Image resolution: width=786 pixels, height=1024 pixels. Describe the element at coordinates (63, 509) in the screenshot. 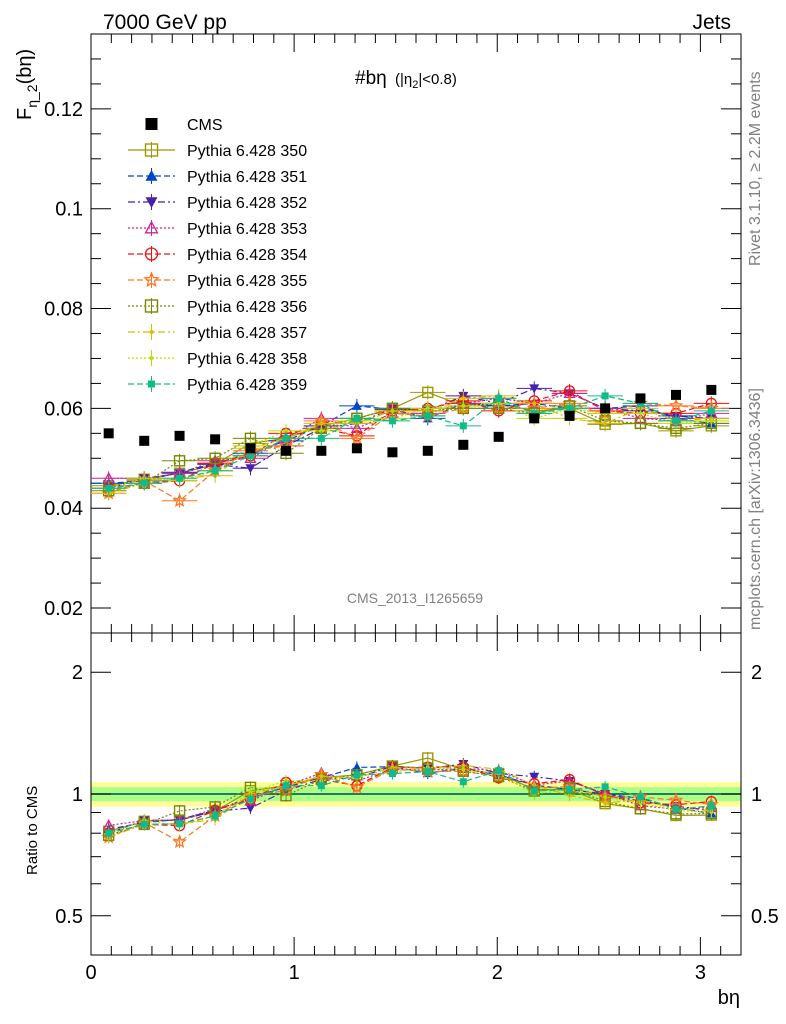

I see `main-ytick-label: 0.04` at that location.